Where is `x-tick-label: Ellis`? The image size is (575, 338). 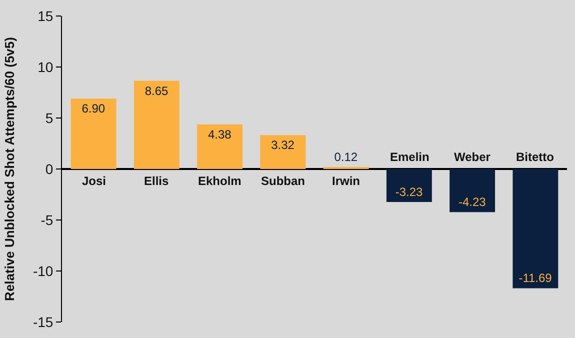 x-tick-label: Ellis is located at coordinates (157, 181).